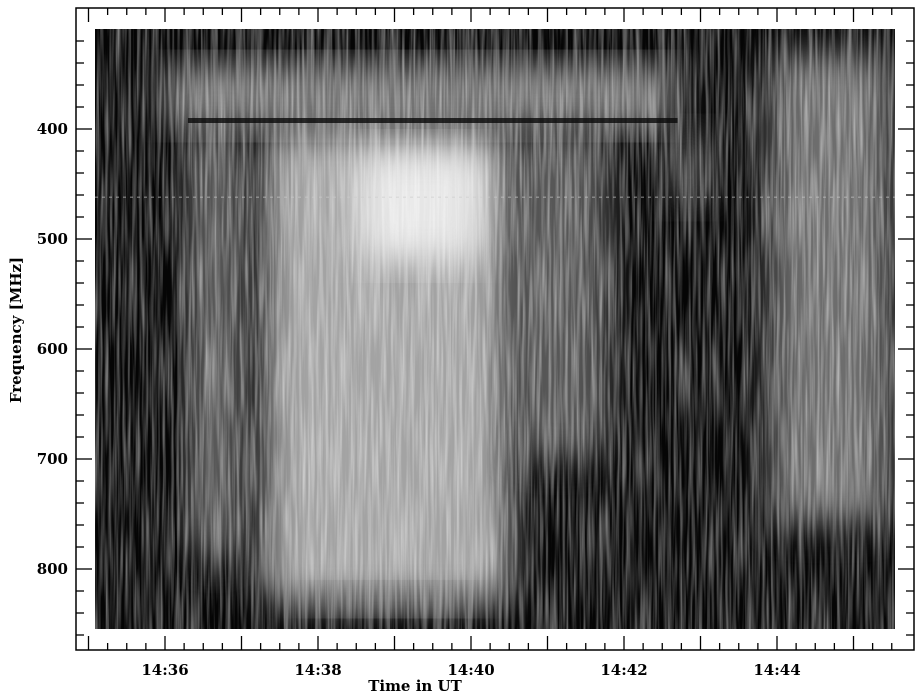  I want to click on dark-band, so click(432, 120).